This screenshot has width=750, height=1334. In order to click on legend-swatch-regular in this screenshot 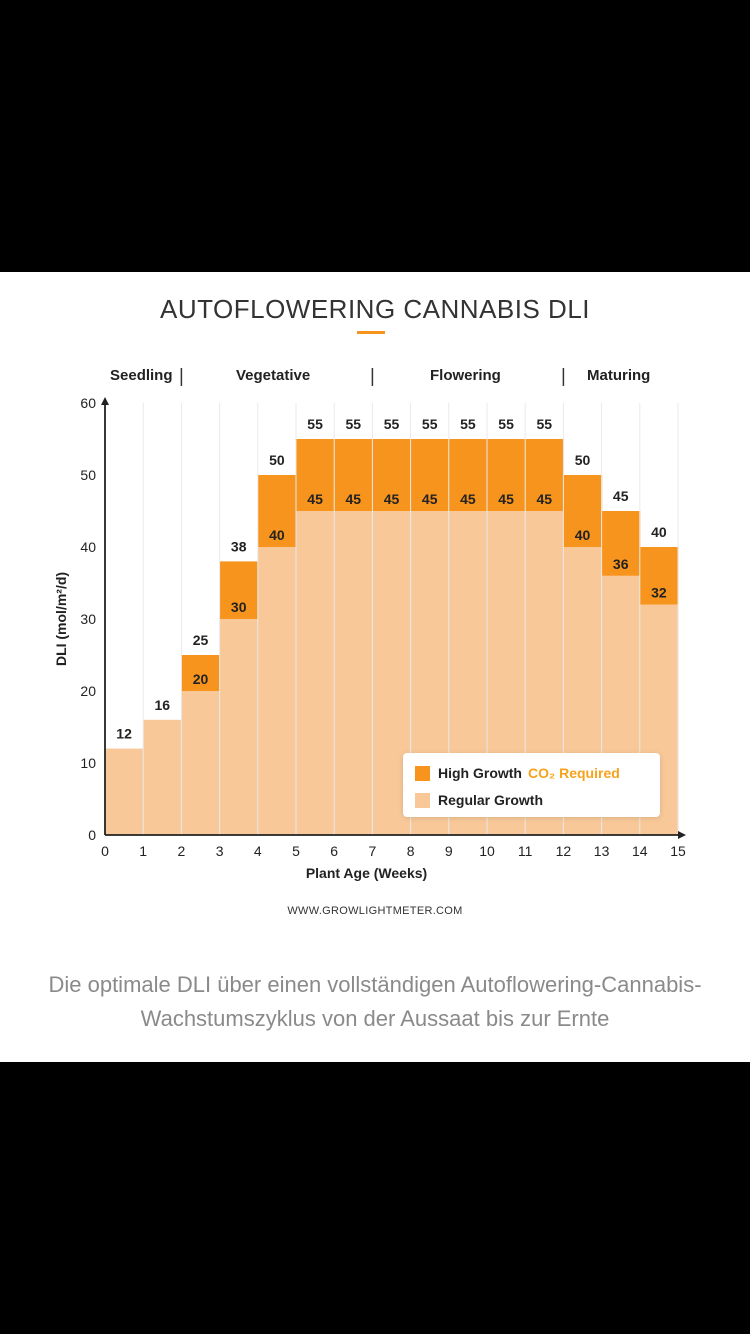, I will do `click(422, 800)`.